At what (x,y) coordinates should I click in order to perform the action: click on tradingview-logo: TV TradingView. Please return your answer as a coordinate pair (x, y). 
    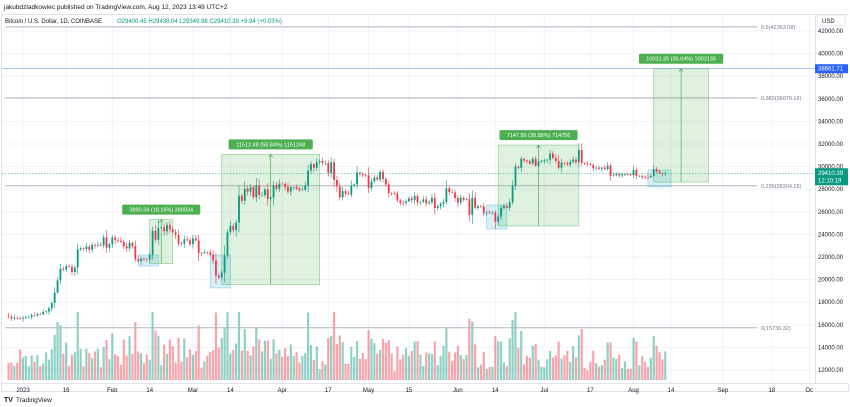
    Looking at the image, I should click on (28, 400).